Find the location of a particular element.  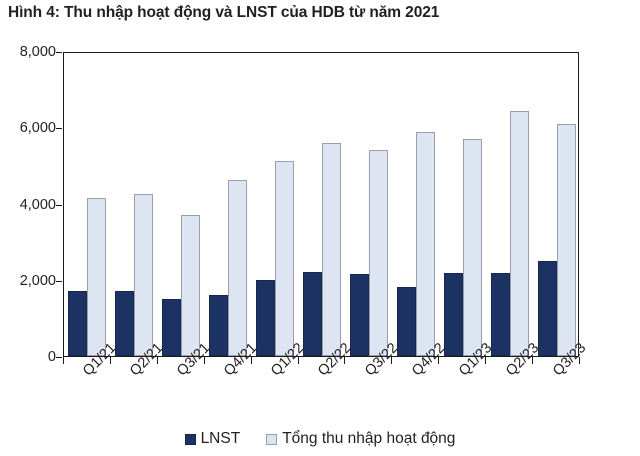

y-axis-tick-label: 6,000 is located at coordinates (37, 128).